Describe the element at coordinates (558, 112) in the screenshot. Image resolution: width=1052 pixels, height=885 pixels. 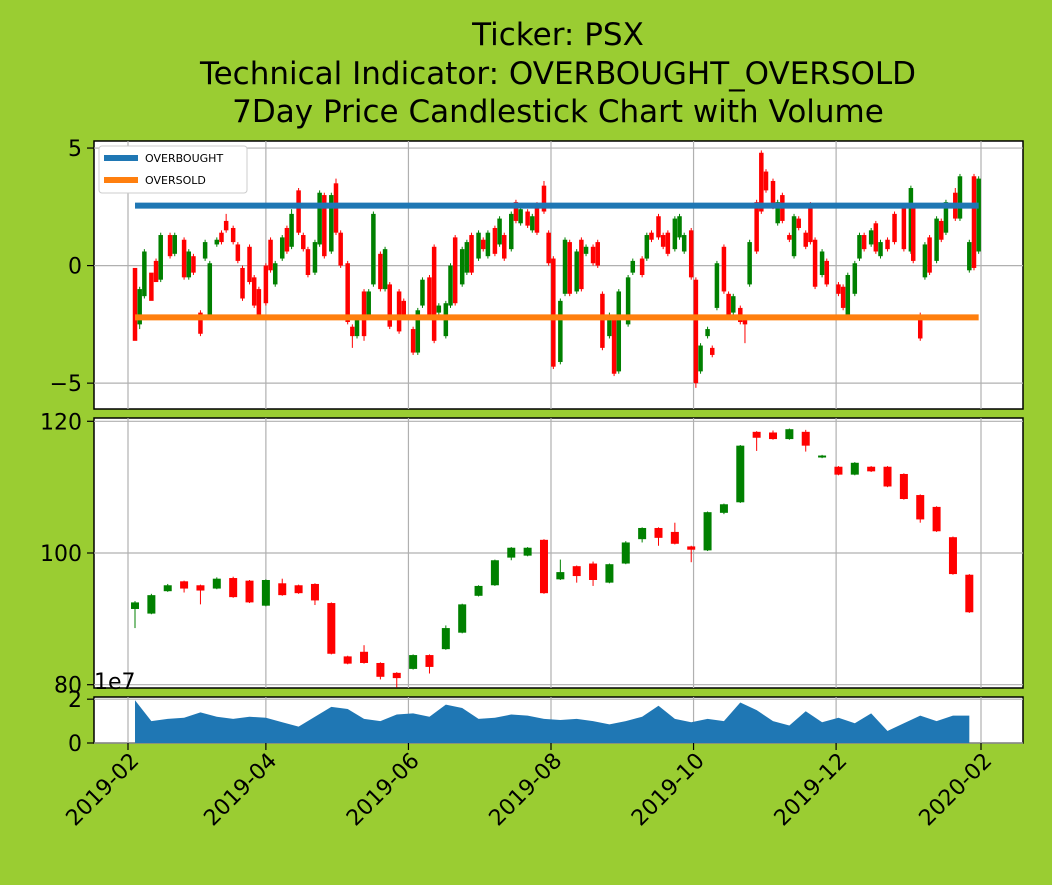
I see `title-line-3: 7Day Price Candlestick Chart with Volume` at that location.